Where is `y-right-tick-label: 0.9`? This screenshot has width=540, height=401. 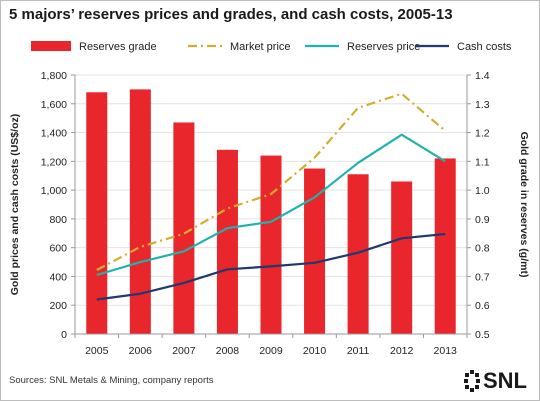
y-right-tick-label: 0.9 is located at coordinates (482, 220).